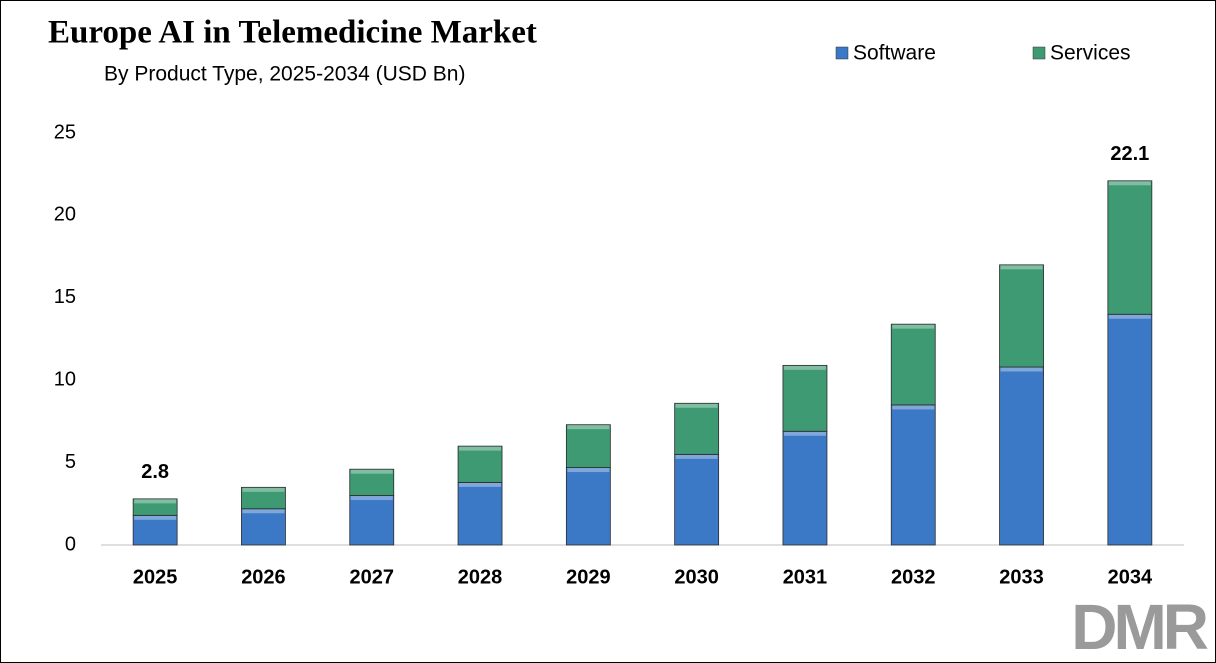 The width and height of the screenshot is (1216, 663). Describe the element at coordinates (1090, 53) in the screenshot. I see `legend-label: Services` at that location.